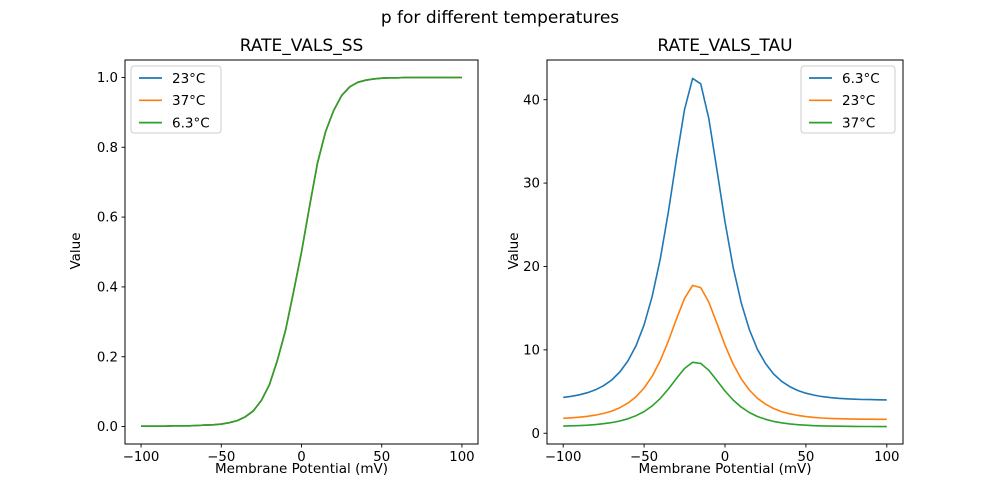 The image size is (1000, 500). I want to click on y-tick-label: 0.8, so click(107, 148).